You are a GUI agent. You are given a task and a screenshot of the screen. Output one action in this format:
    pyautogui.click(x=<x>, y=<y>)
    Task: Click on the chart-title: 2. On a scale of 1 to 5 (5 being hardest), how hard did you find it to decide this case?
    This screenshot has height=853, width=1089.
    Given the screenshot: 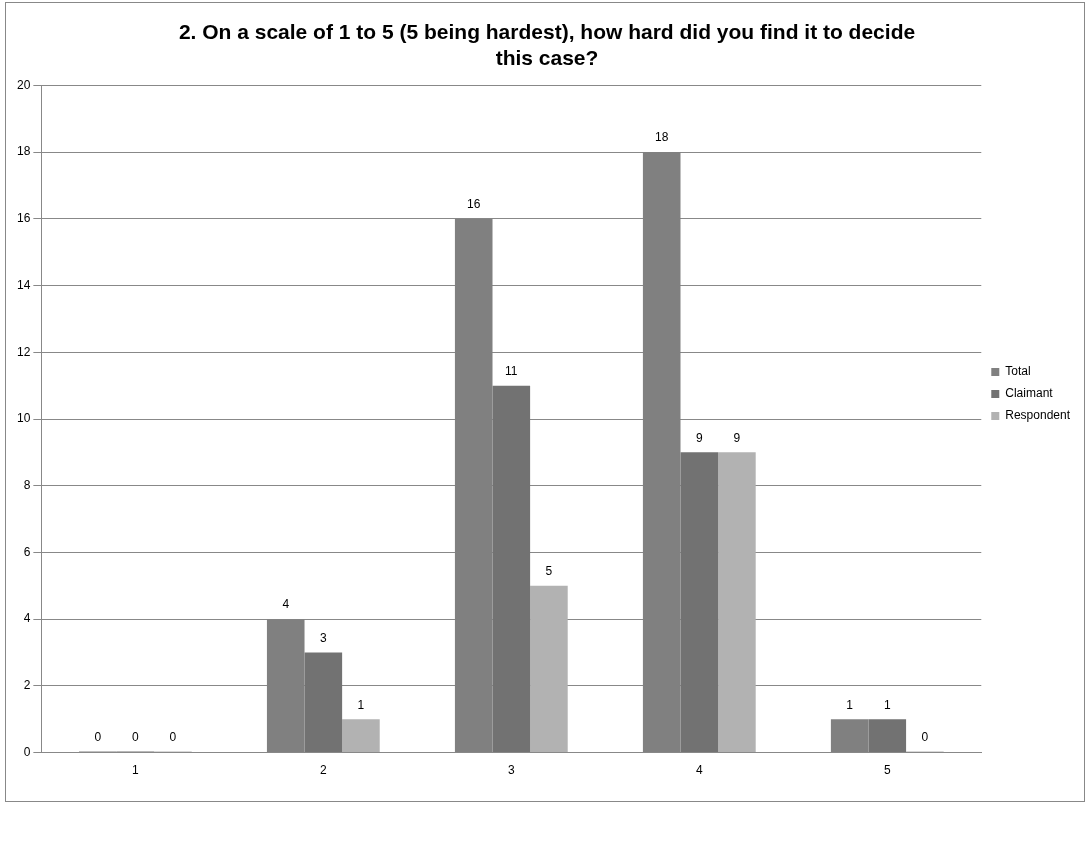 What is the action you would take?
    pyautogui.click(x=547, y=44)
    